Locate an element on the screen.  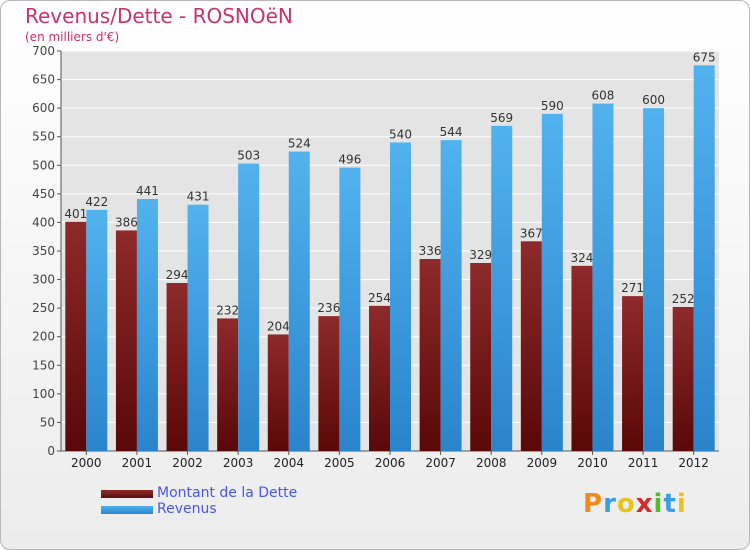
x-tick-label: 2007 is located at coordinates (440, 463).